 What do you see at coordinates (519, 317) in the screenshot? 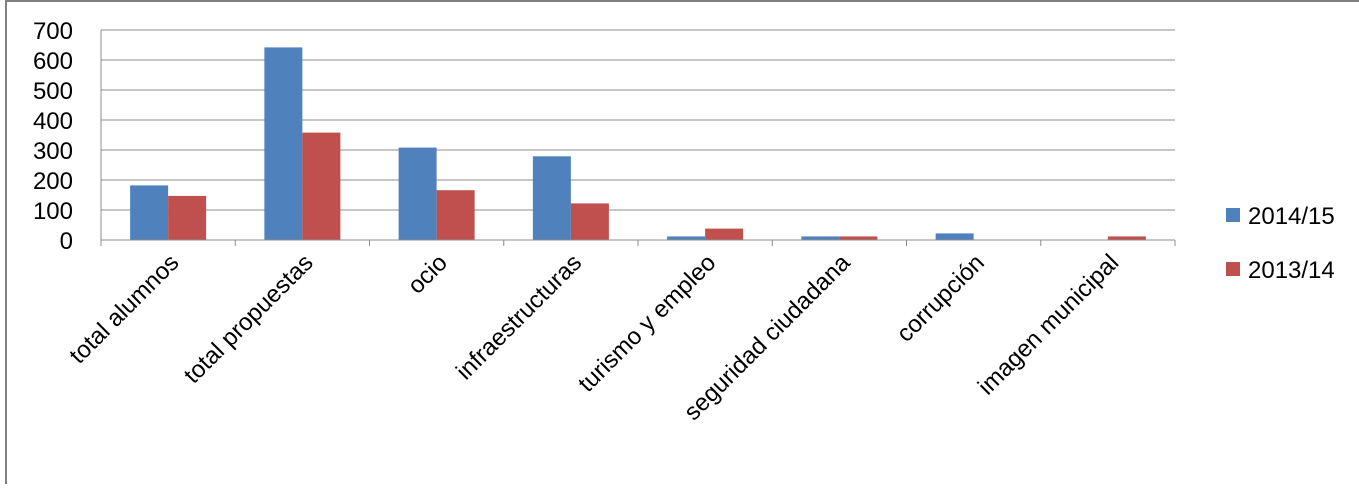
I see `x-tick-label: infraestructuras` at bounding box center [519, 317].